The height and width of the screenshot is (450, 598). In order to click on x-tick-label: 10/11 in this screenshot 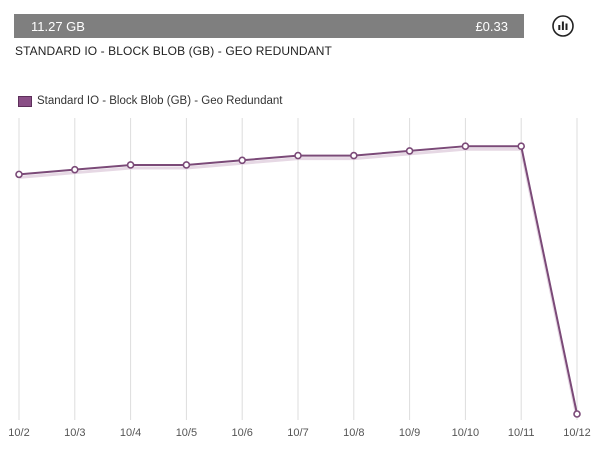, I will do `click(521, 433)`.